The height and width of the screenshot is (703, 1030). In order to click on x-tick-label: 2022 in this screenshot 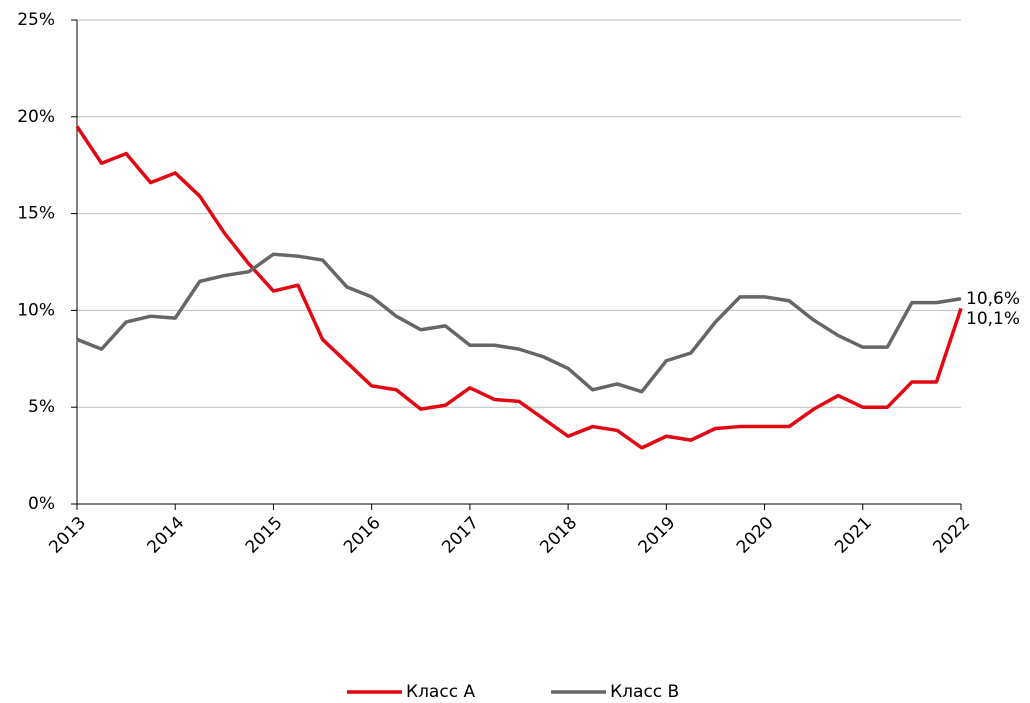, I will do `click(951, 535)`.